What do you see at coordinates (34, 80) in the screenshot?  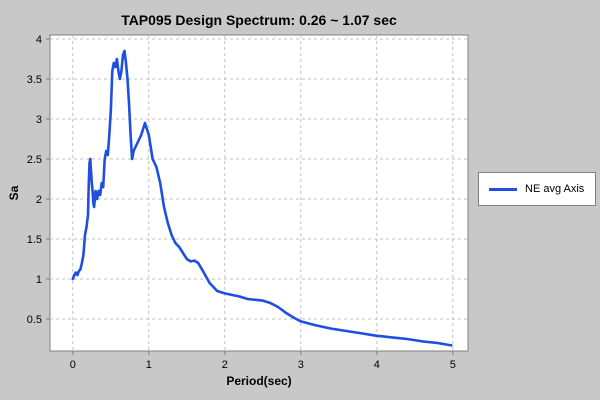 I see `y-tick-label: 3.5` at bounding box center [34, 80].